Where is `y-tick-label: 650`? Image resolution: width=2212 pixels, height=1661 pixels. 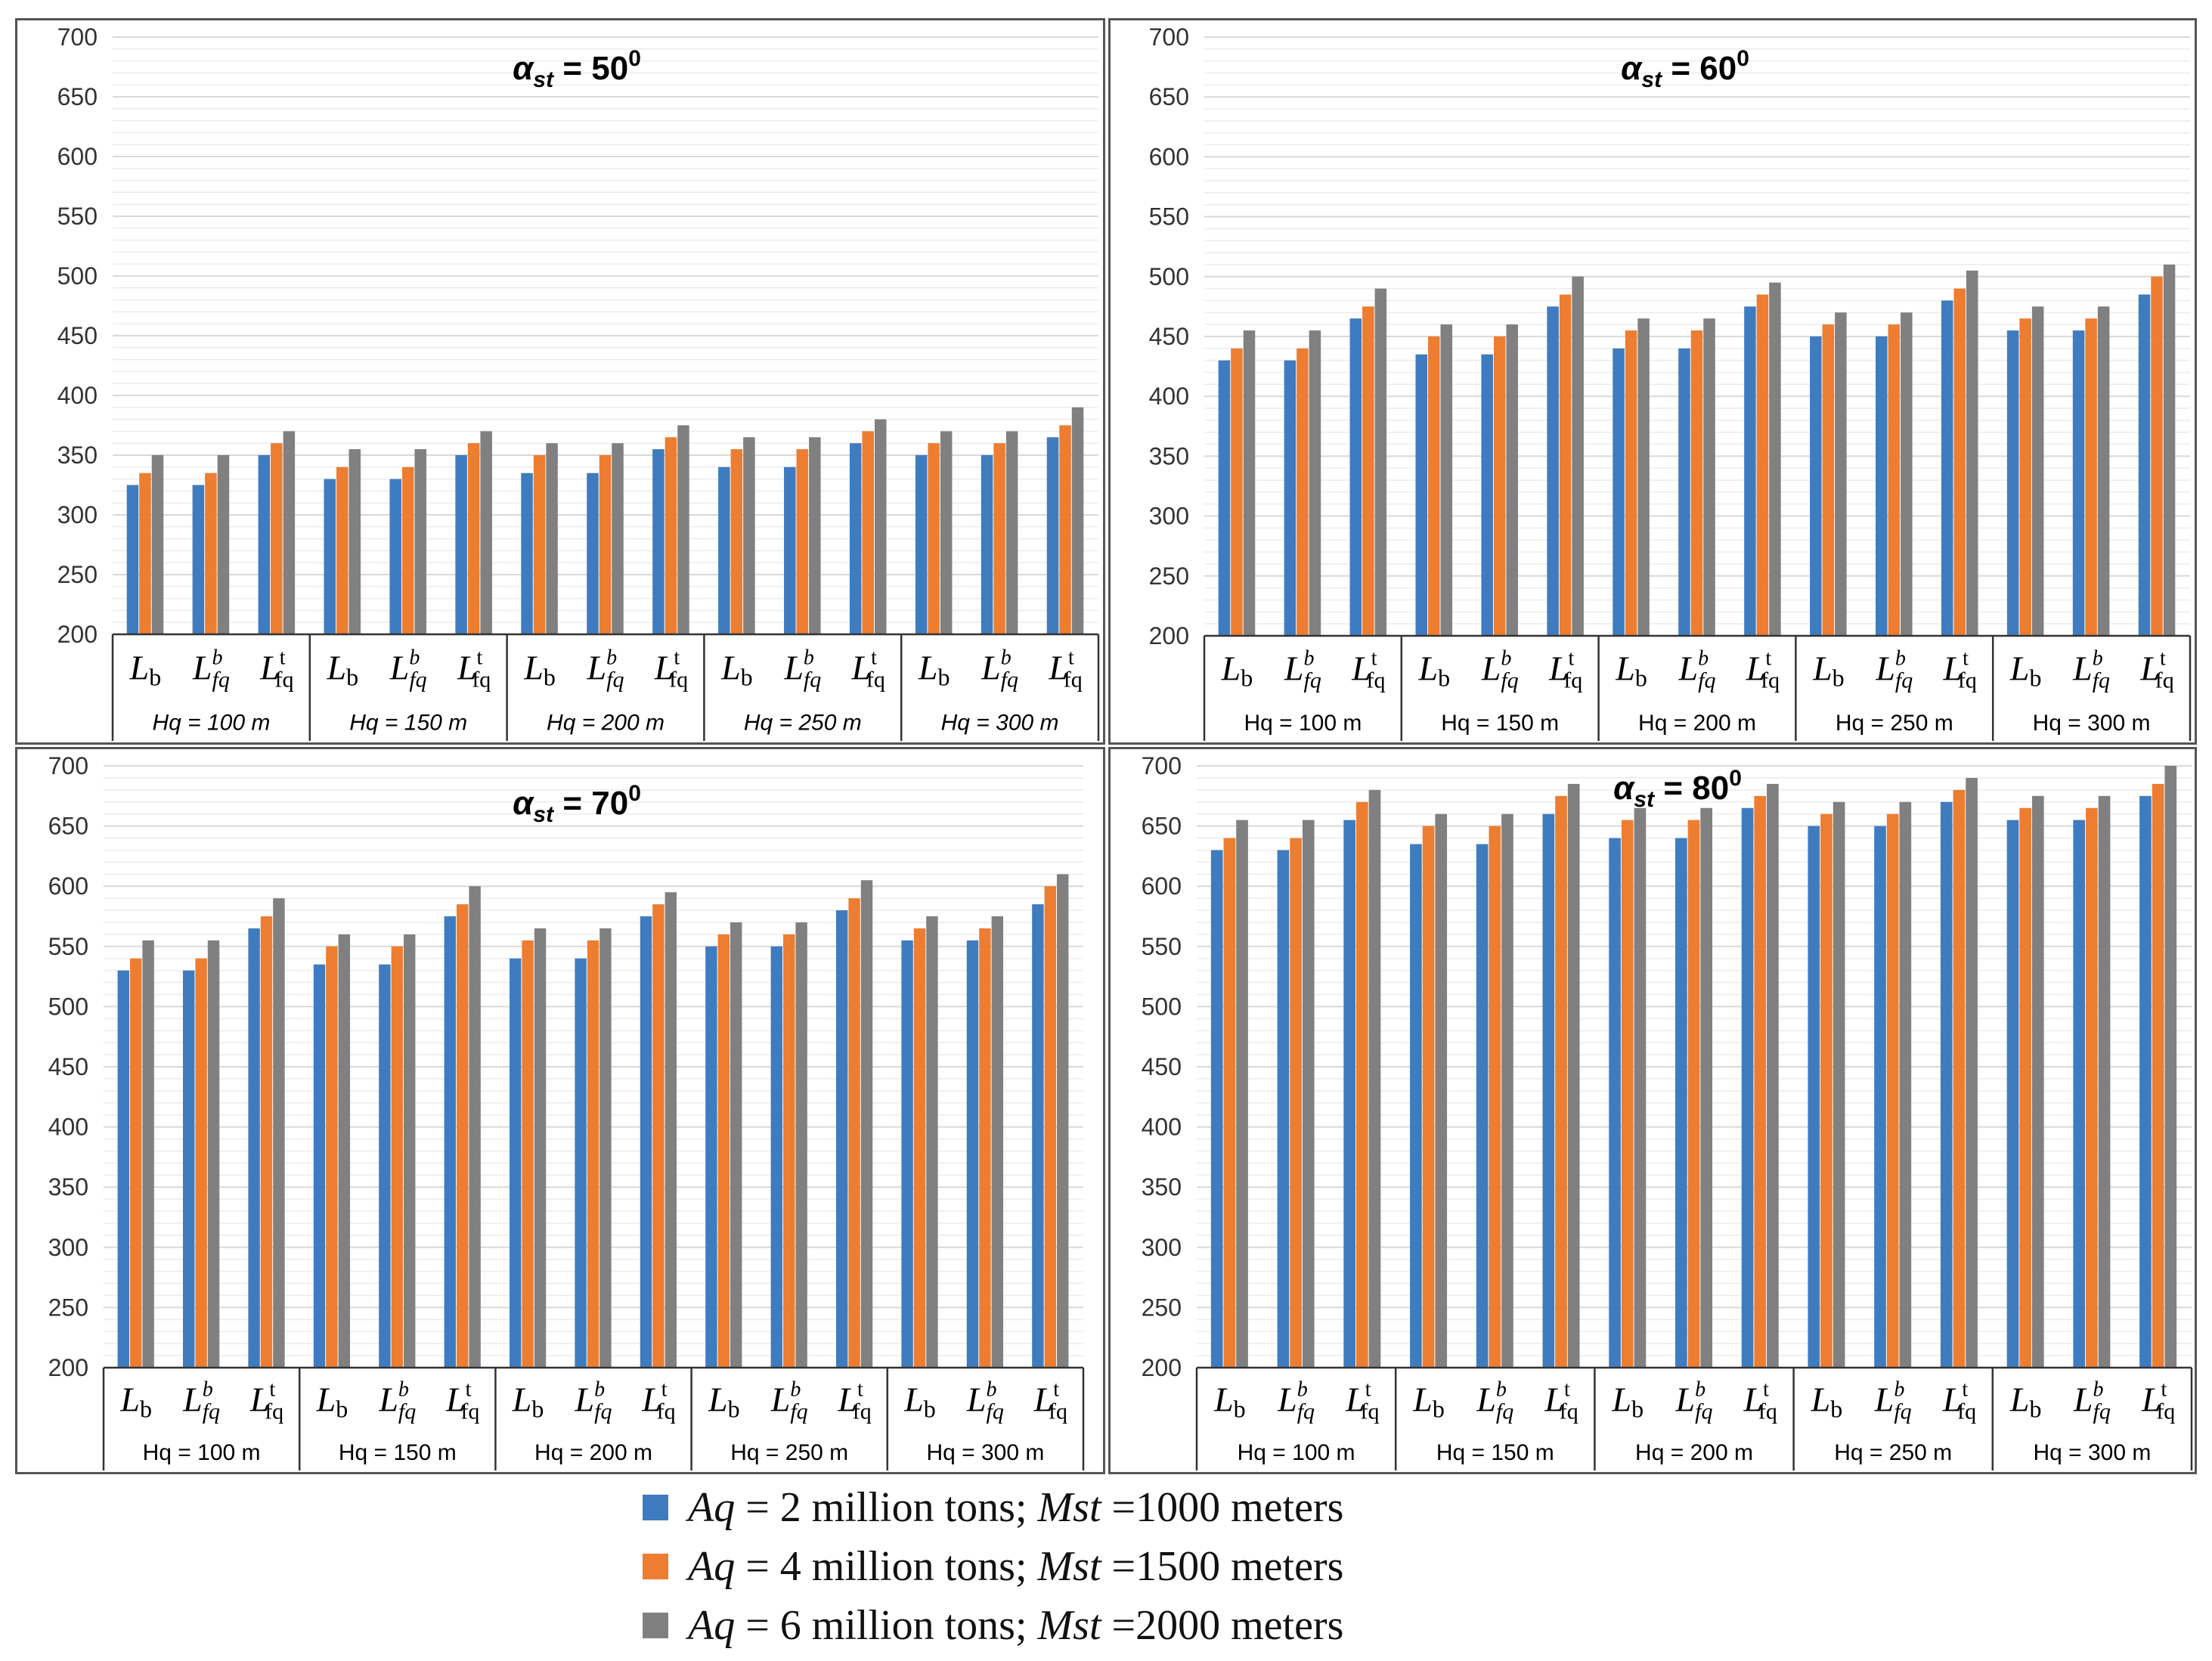
y-tick-label: 650 is located at coordinates (1169, 96).